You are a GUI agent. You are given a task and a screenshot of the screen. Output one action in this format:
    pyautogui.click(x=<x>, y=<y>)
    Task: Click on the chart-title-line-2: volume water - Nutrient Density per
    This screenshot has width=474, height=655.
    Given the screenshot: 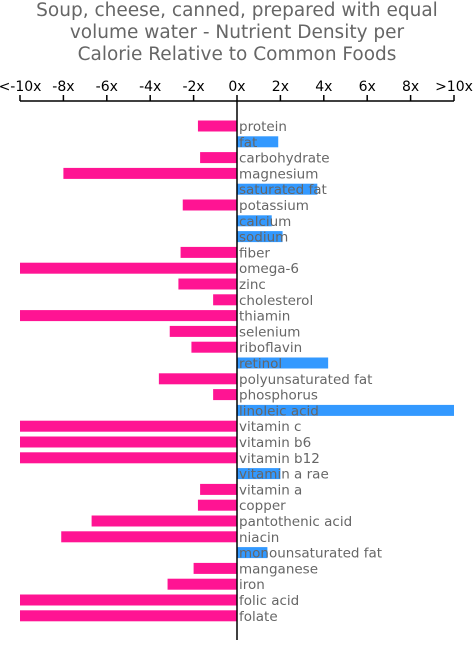 What is the action you would take?
    pyautogui.click(x=237, y=32)
    